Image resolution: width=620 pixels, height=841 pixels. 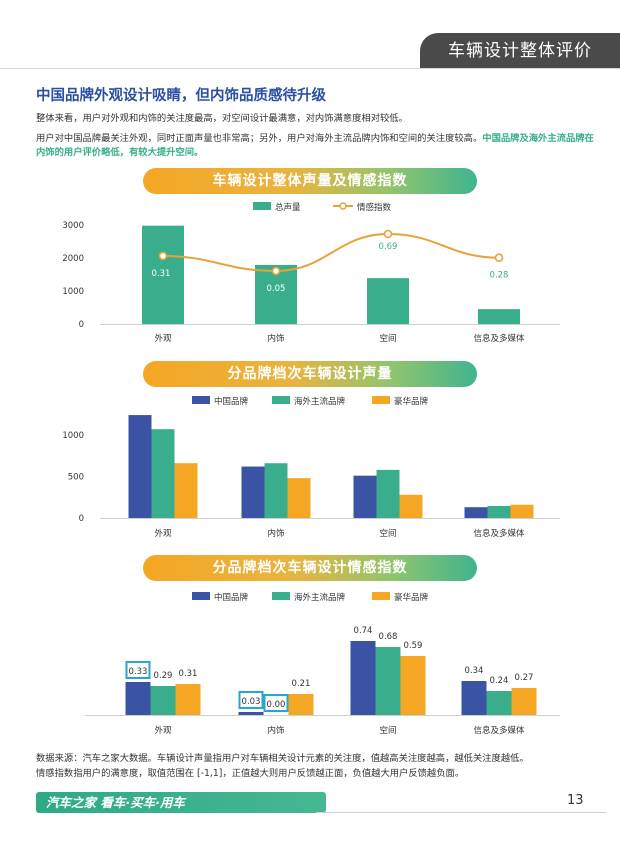 I want to click on detail-paragraph-highlight: 中国品牌及海外主流品牌在内饰的用户评价略低，有较大提升空间。, so click(x=315, y=145).